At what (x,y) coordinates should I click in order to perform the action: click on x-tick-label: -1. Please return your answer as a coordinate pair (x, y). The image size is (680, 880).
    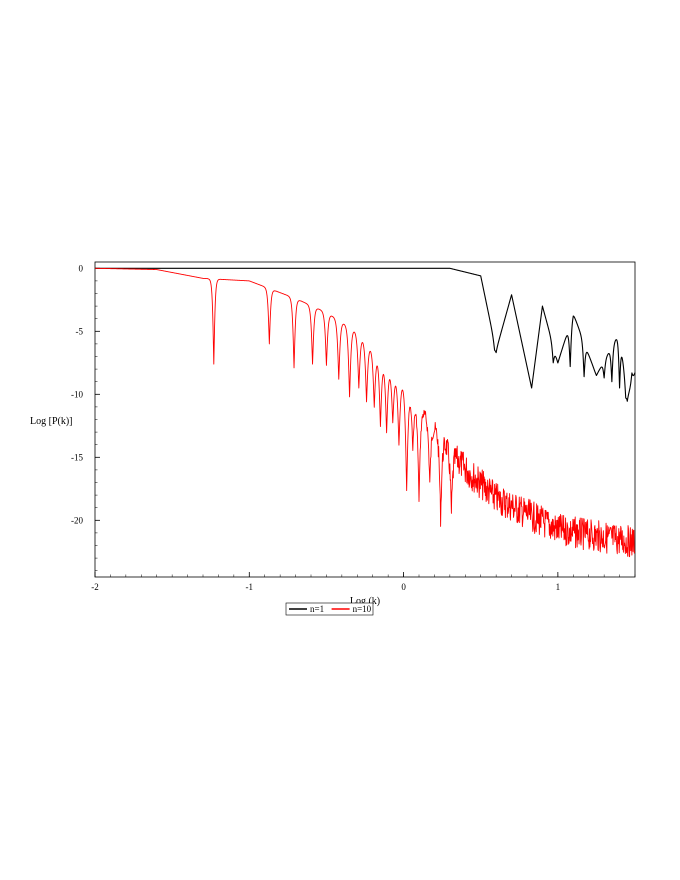
    Looking at the image, I should click on (250, 587).